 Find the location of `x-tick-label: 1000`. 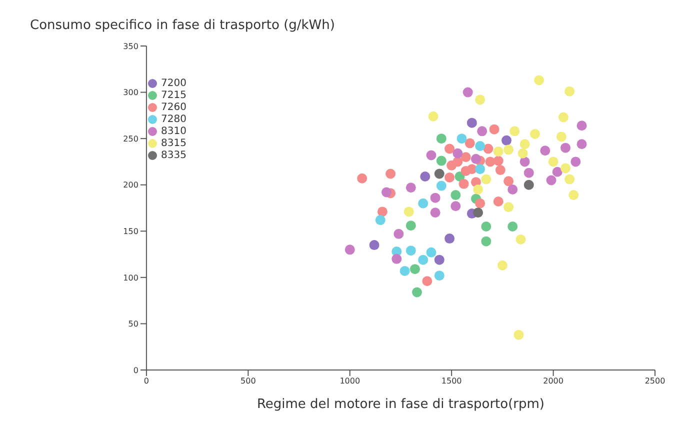

x-tick-label: 1000 is located at coordinates (350, 381).